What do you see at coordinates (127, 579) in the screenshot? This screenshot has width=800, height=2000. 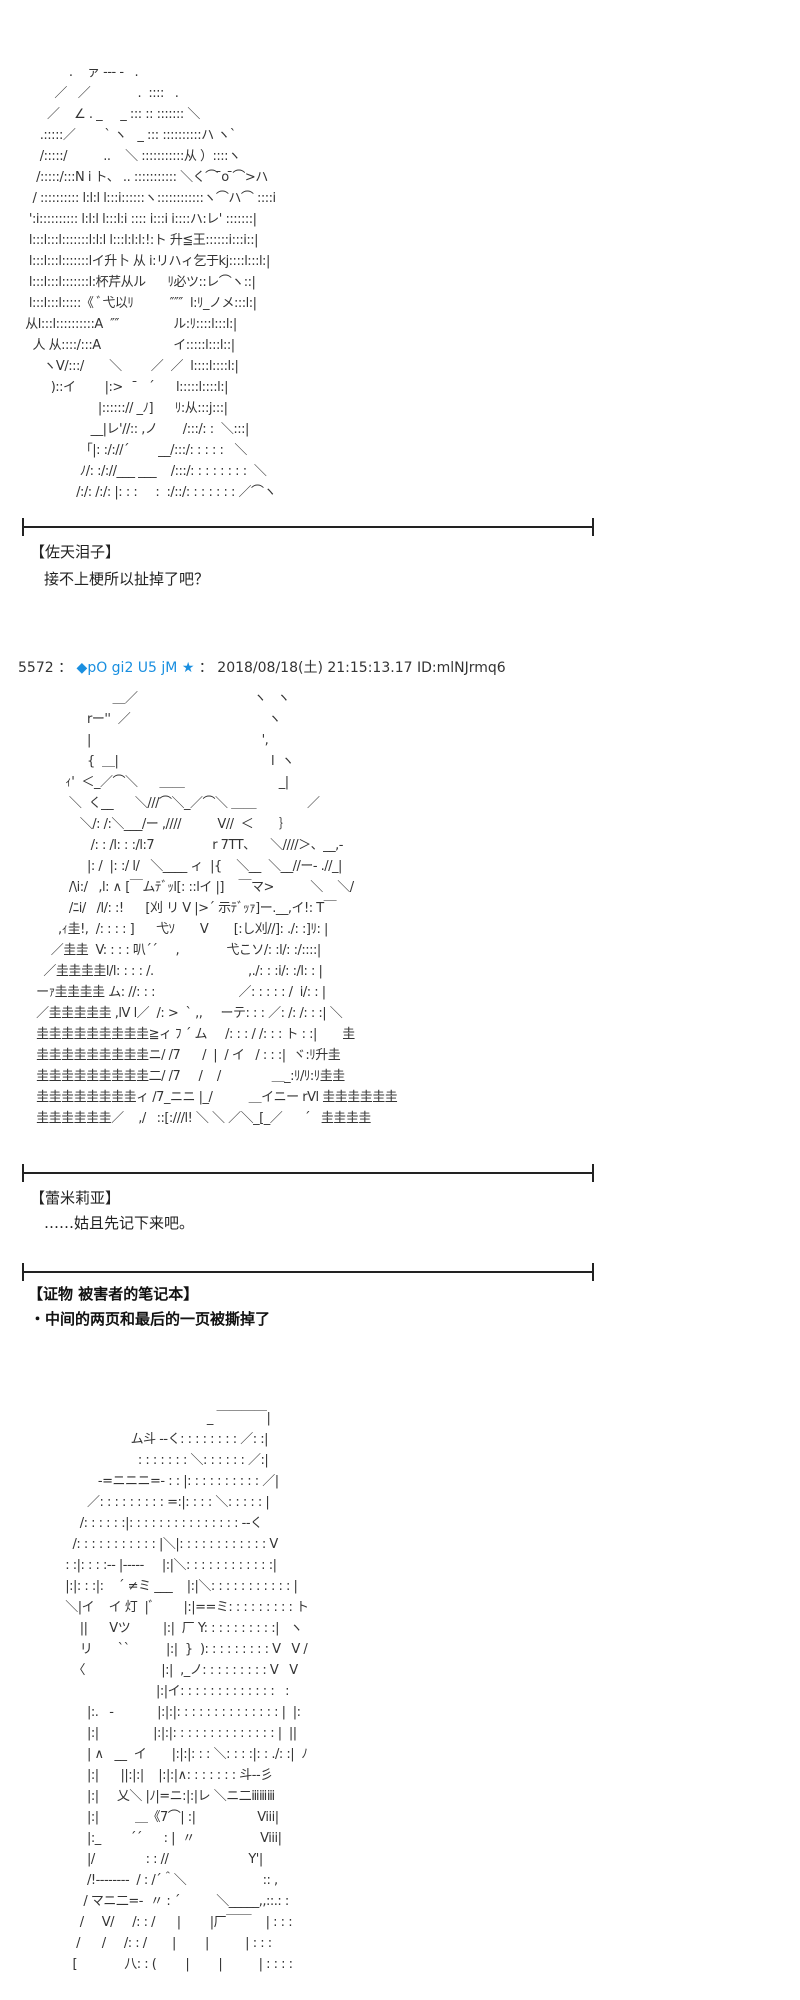 I see `dialogue-line: 接不上梗所以扯掉了吧？` at bounding box center [127, 579].